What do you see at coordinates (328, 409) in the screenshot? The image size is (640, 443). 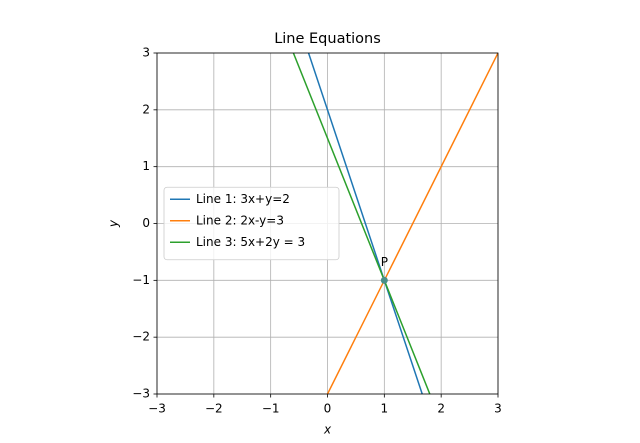 I see `x-tick-label: 0` at bounding box center [328, 409].